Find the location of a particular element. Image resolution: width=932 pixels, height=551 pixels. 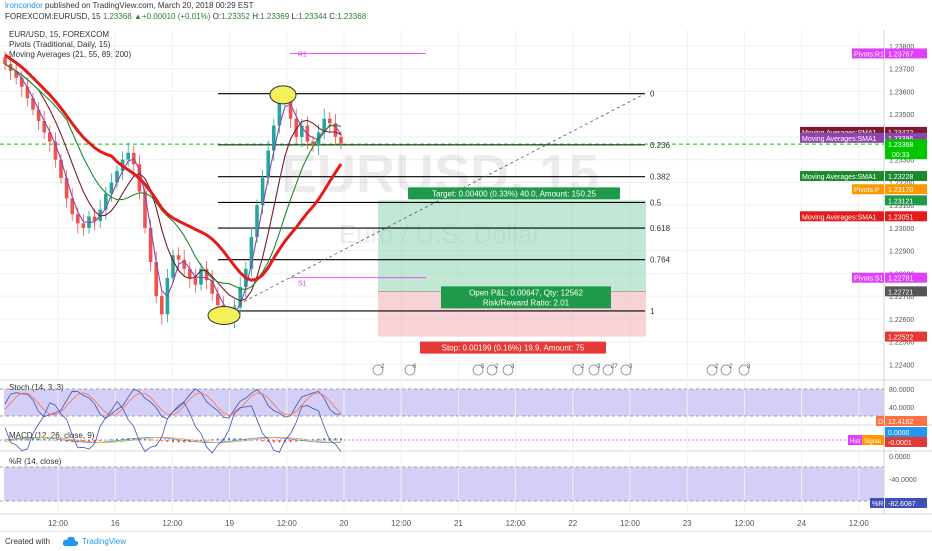

ma-value-bg is located at coordinates (906, 216).